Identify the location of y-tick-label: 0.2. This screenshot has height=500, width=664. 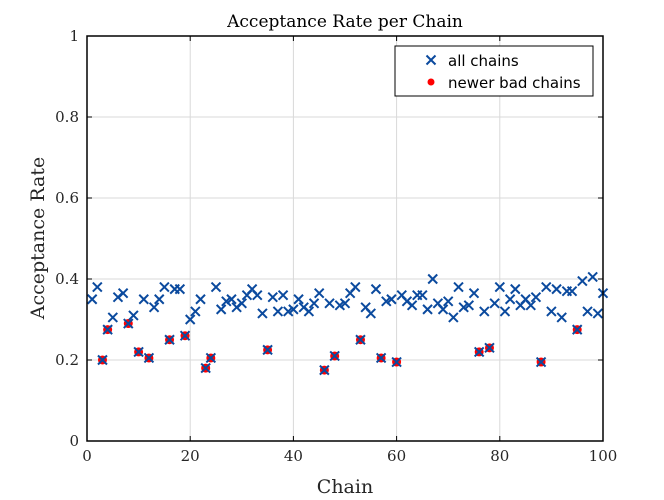
(67, 360).